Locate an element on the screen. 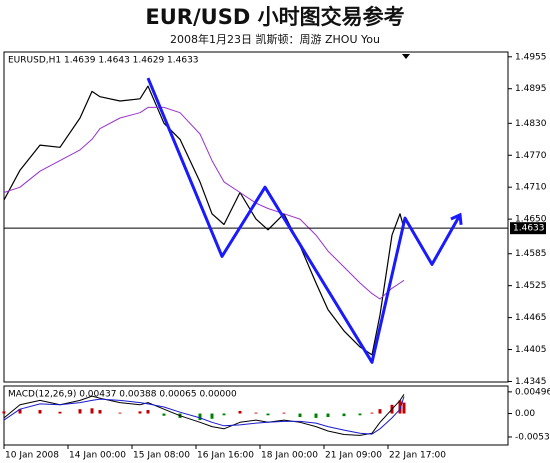  y-tick-label: 1.4405 is located at coordinates (531, 350).